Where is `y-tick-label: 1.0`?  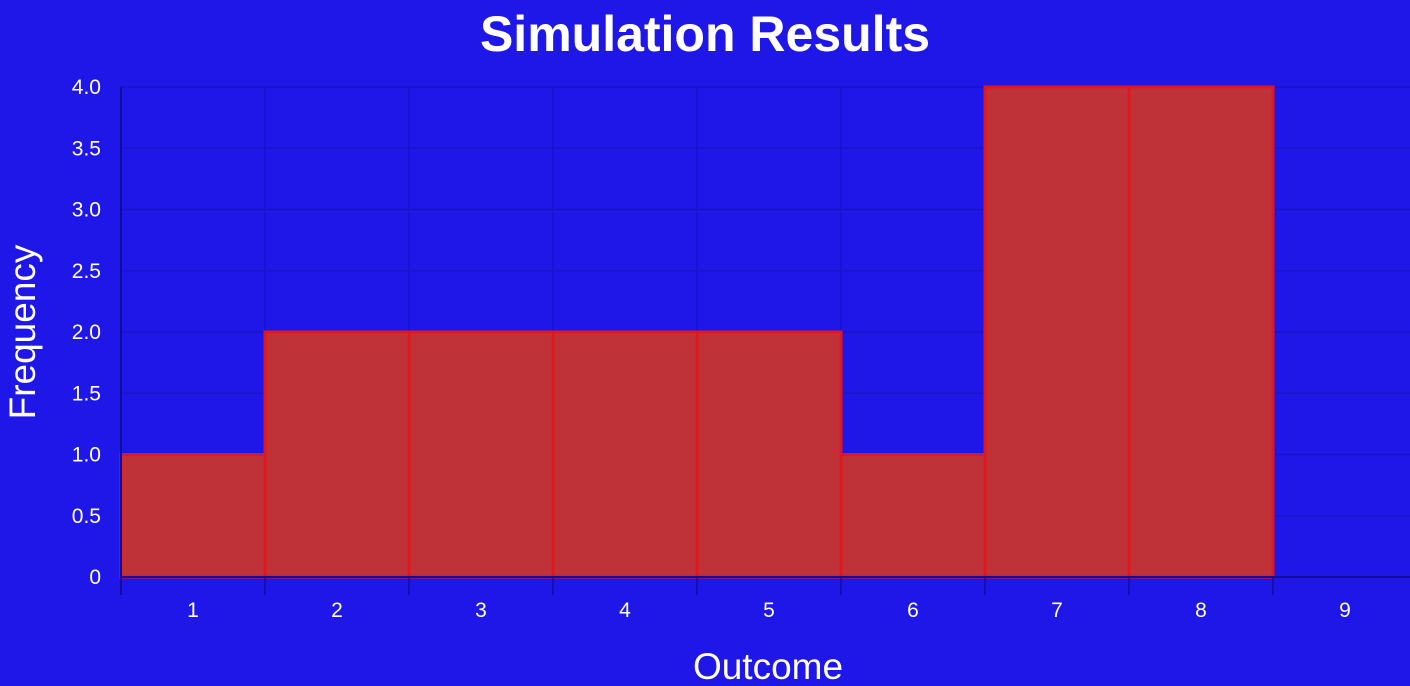 y-tick-label: 1.0 is located at coordinates (86, 455).